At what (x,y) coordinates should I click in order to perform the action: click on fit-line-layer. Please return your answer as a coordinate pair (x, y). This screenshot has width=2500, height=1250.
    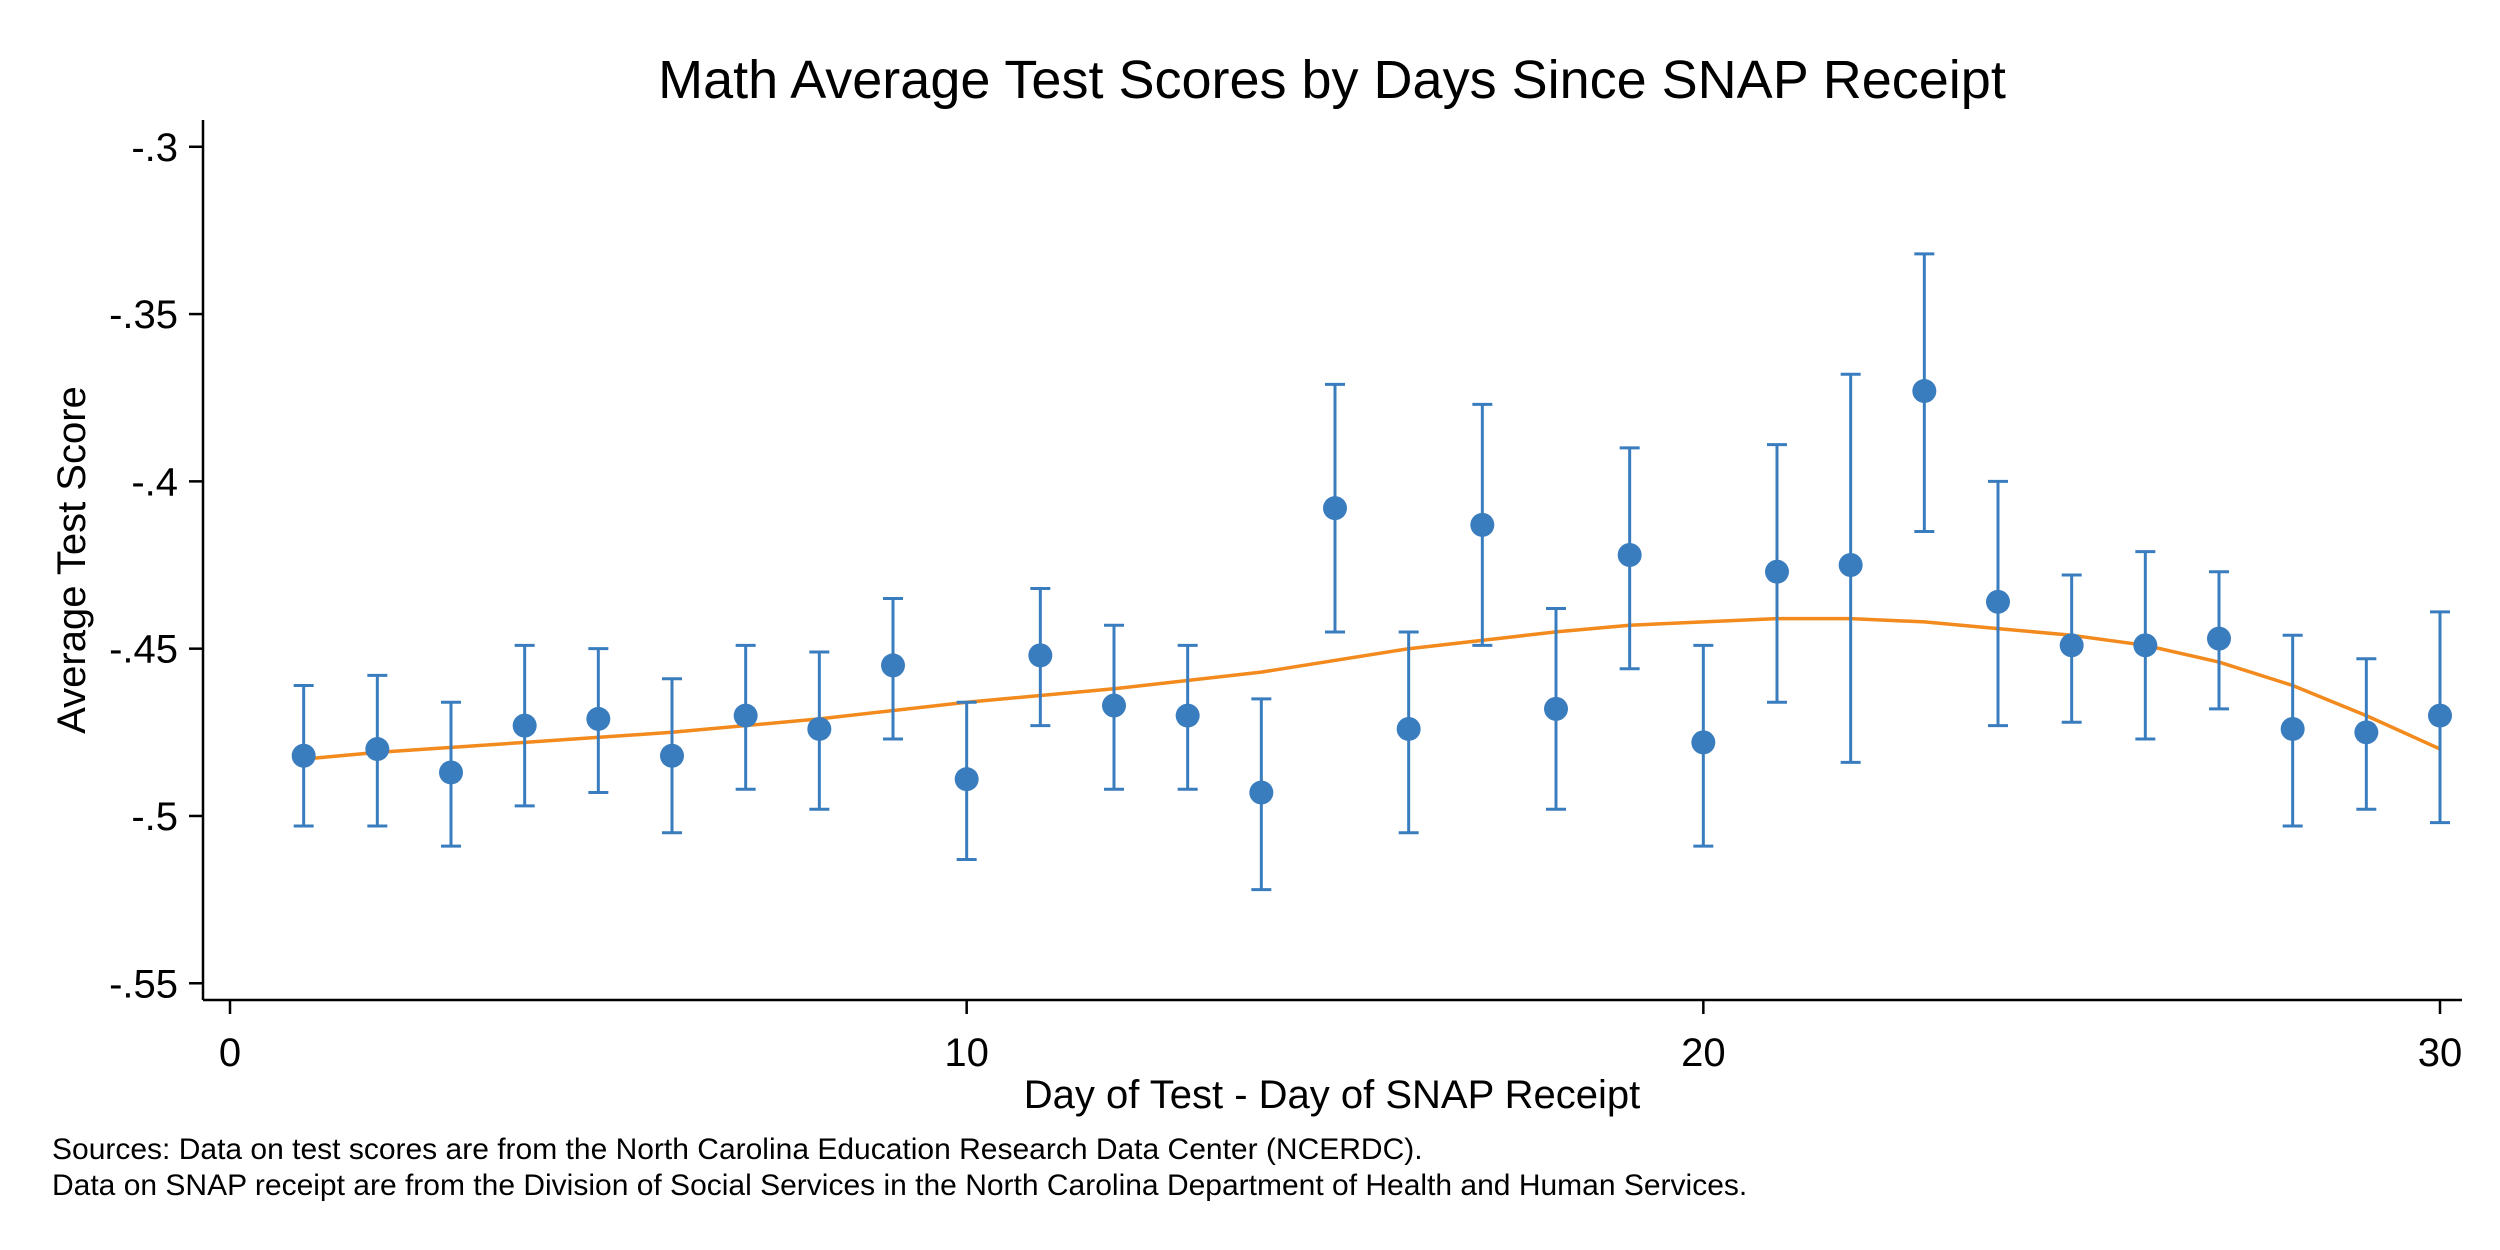
    Looking at the image, I should click on (1372, 688).